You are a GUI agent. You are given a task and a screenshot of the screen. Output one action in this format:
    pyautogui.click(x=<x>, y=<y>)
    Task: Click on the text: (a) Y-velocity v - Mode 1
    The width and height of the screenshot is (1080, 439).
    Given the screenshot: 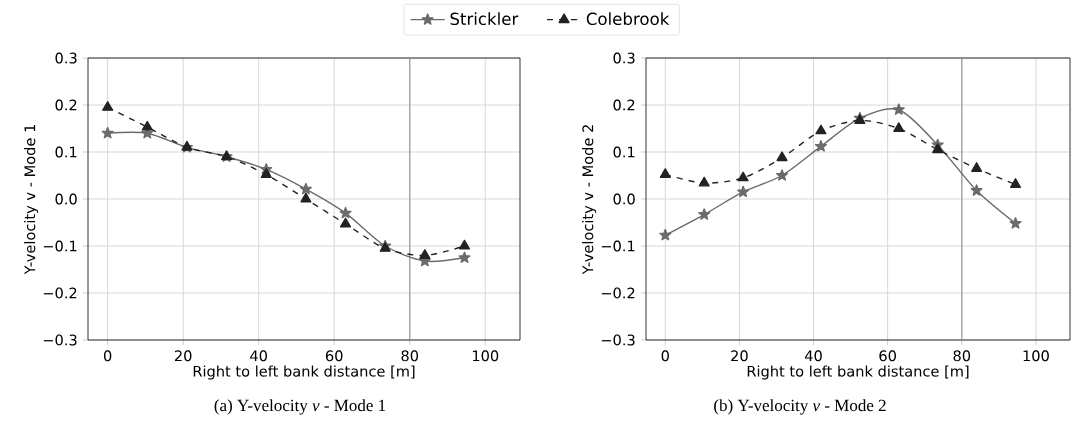 What is the action you would take?
    pyautogui.click(x=300, y=407)
    